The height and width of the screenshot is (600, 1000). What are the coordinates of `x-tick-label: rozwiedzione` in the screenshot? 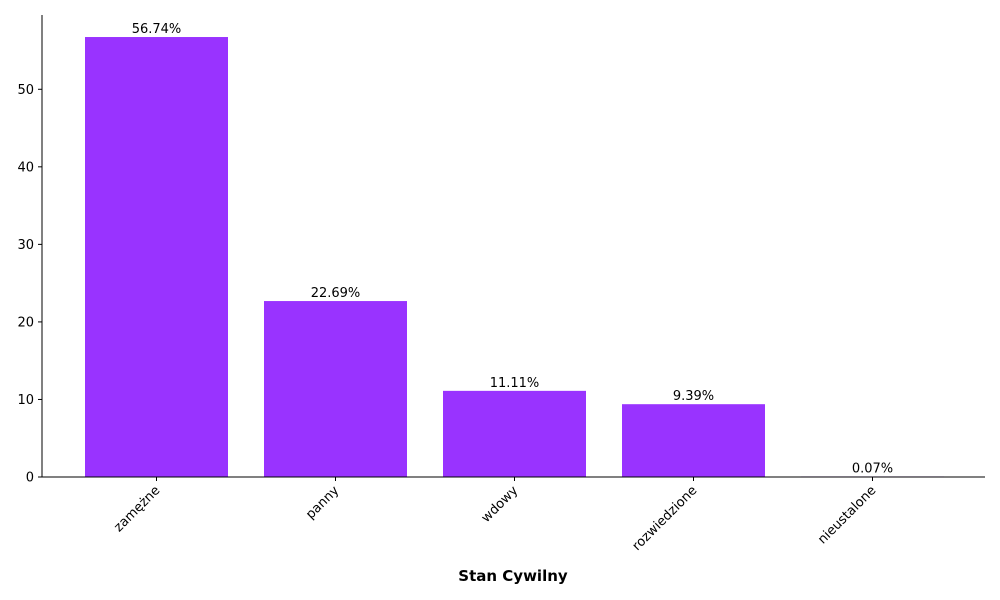 It's located at (665, 518).